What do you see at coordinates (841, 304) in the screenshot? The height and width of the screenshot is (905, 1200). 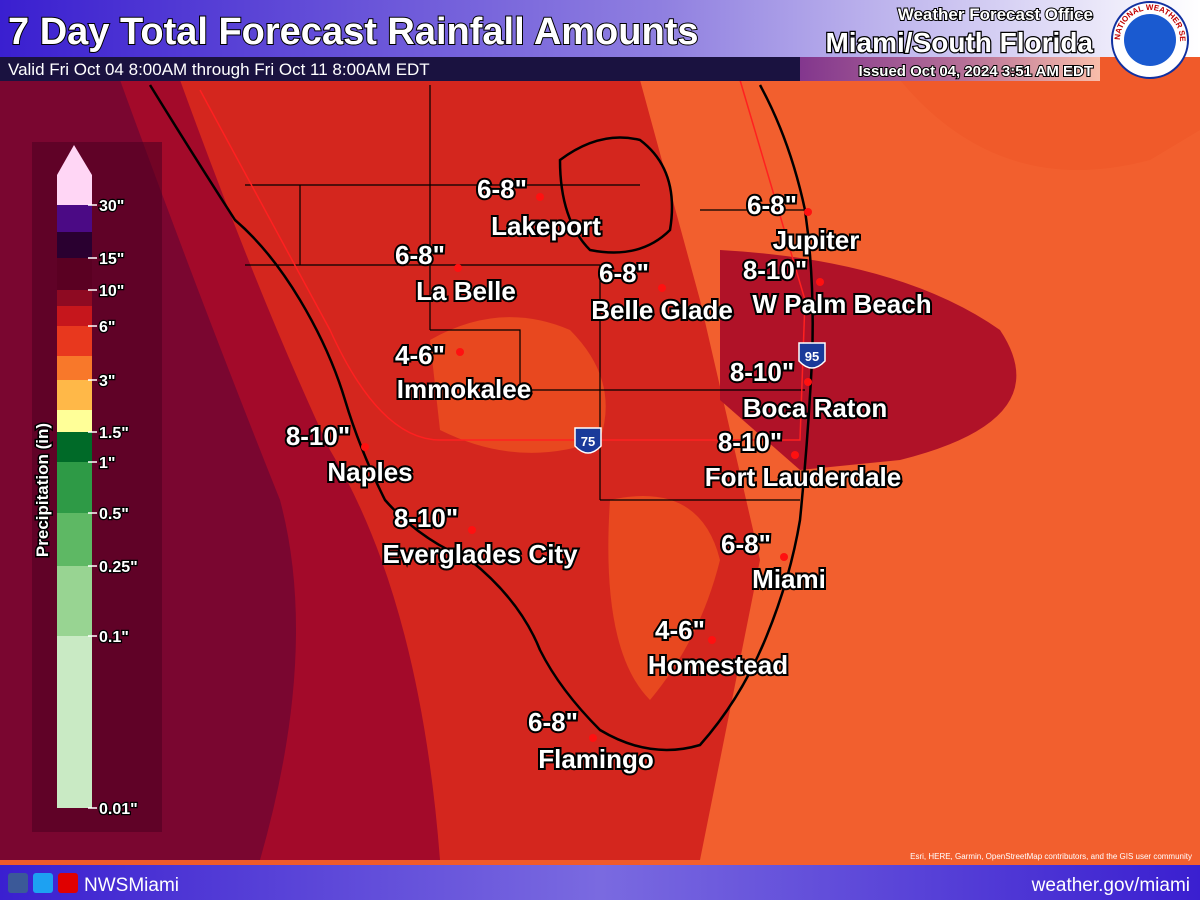 I see `city-name: W Palm Beach` at bounding box center [841, 304].